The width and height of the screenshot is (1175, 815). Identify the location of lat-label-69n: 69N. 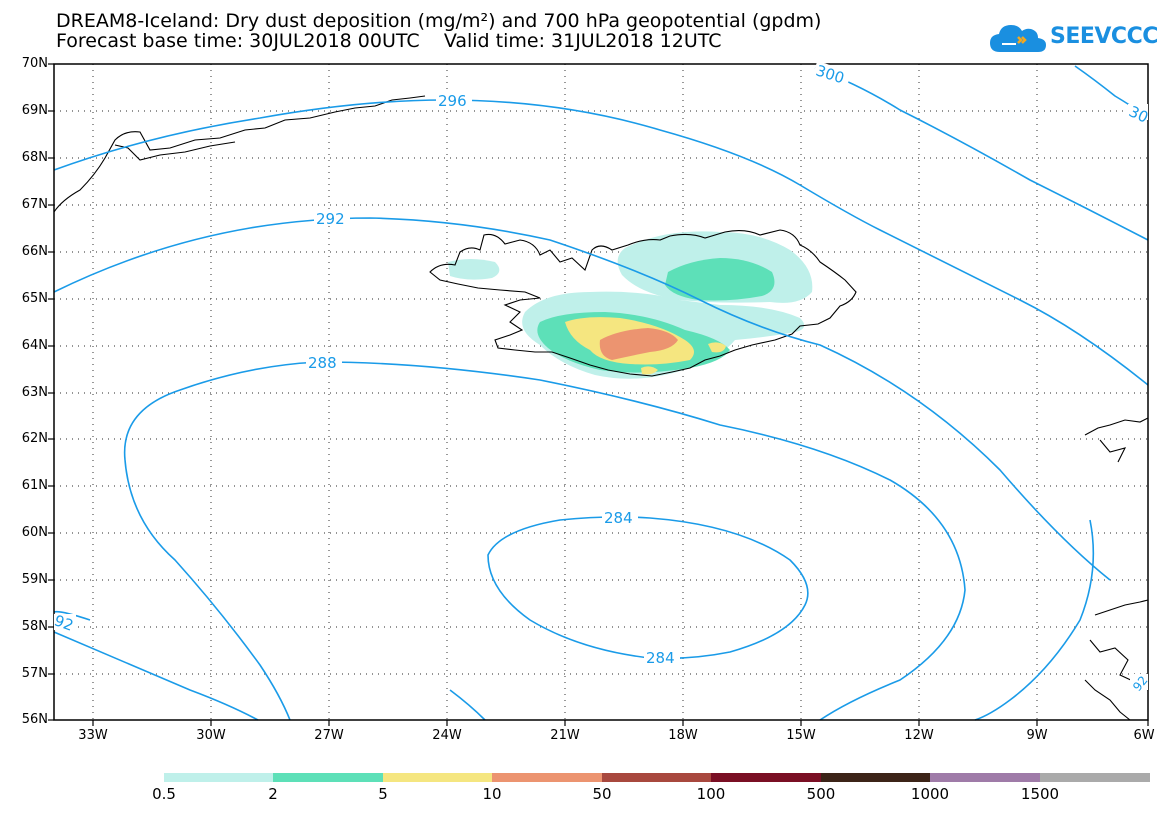
(34, 110).